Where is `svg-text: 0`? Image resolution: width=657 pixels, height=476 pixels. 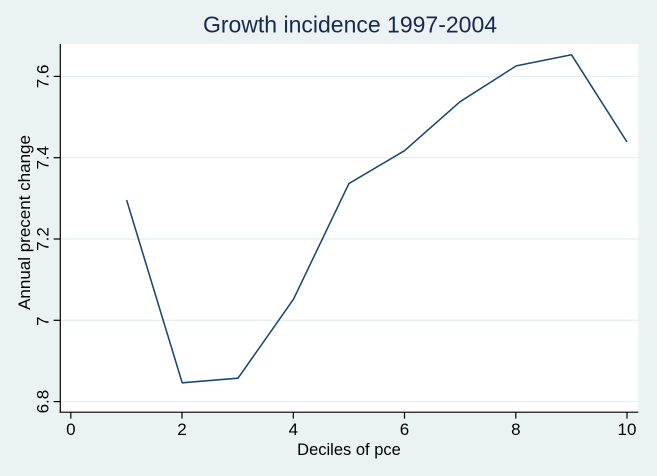 svg-text: 0 is located at coordinates (70, 429).